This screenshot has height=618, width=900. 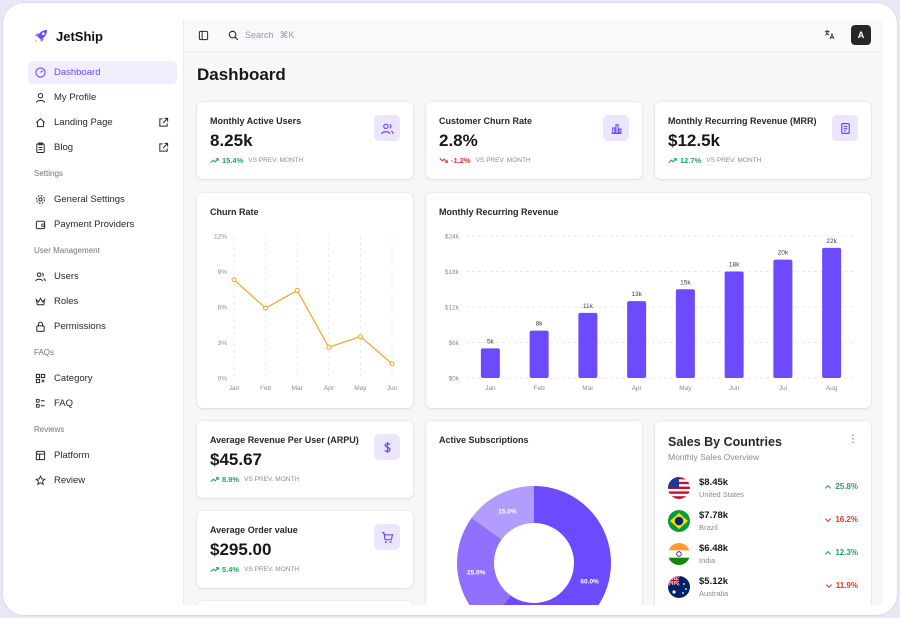 What do you see at coordinates (231, 140) in the screenshot?
I see `stat-value: 8.25k` at bounding box center [231, 140].